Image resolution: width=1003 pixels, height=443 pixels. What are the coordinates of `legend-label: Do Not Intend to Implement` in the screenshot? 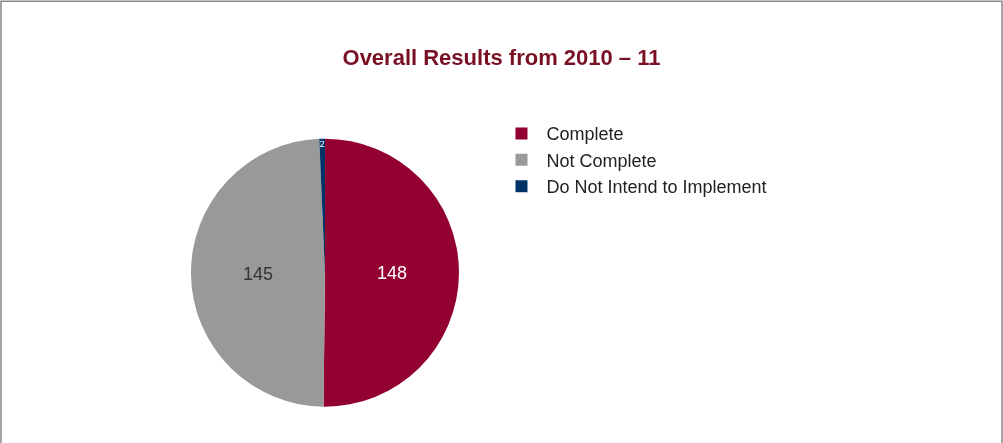 It's located at (656, 187).